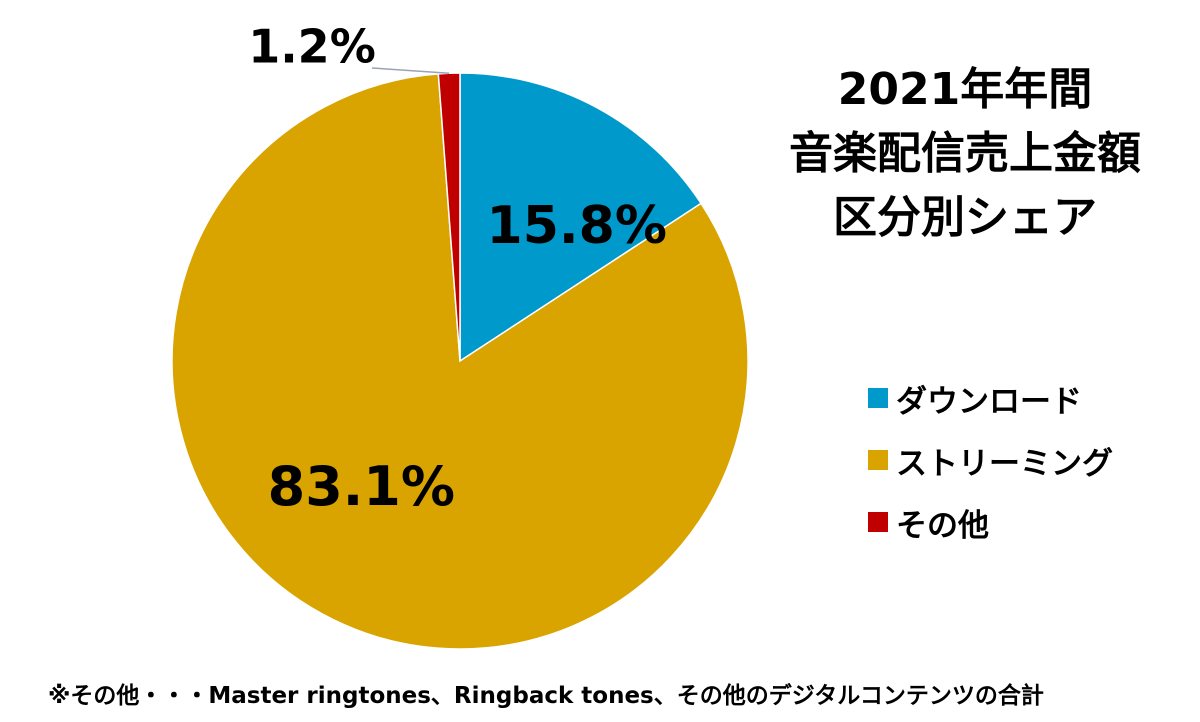 Image resolution: width=1200 pixels, height=722 pixels. What do you see at coordinates (989, 401) in the screenshot?
I see `legend-label-download: ダウンロード` at bounding box center [989, 401].